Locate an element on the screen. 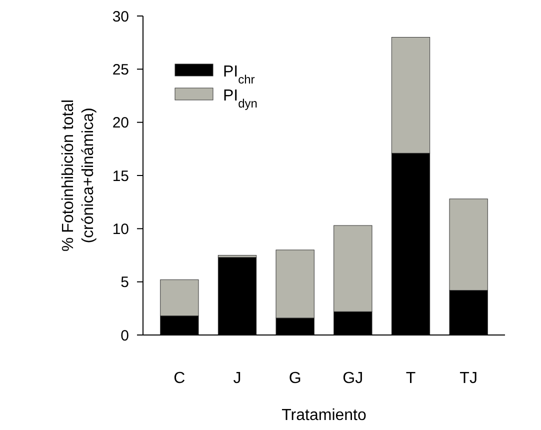  y-tick-label: 0 is located at coordinates (124, 335).